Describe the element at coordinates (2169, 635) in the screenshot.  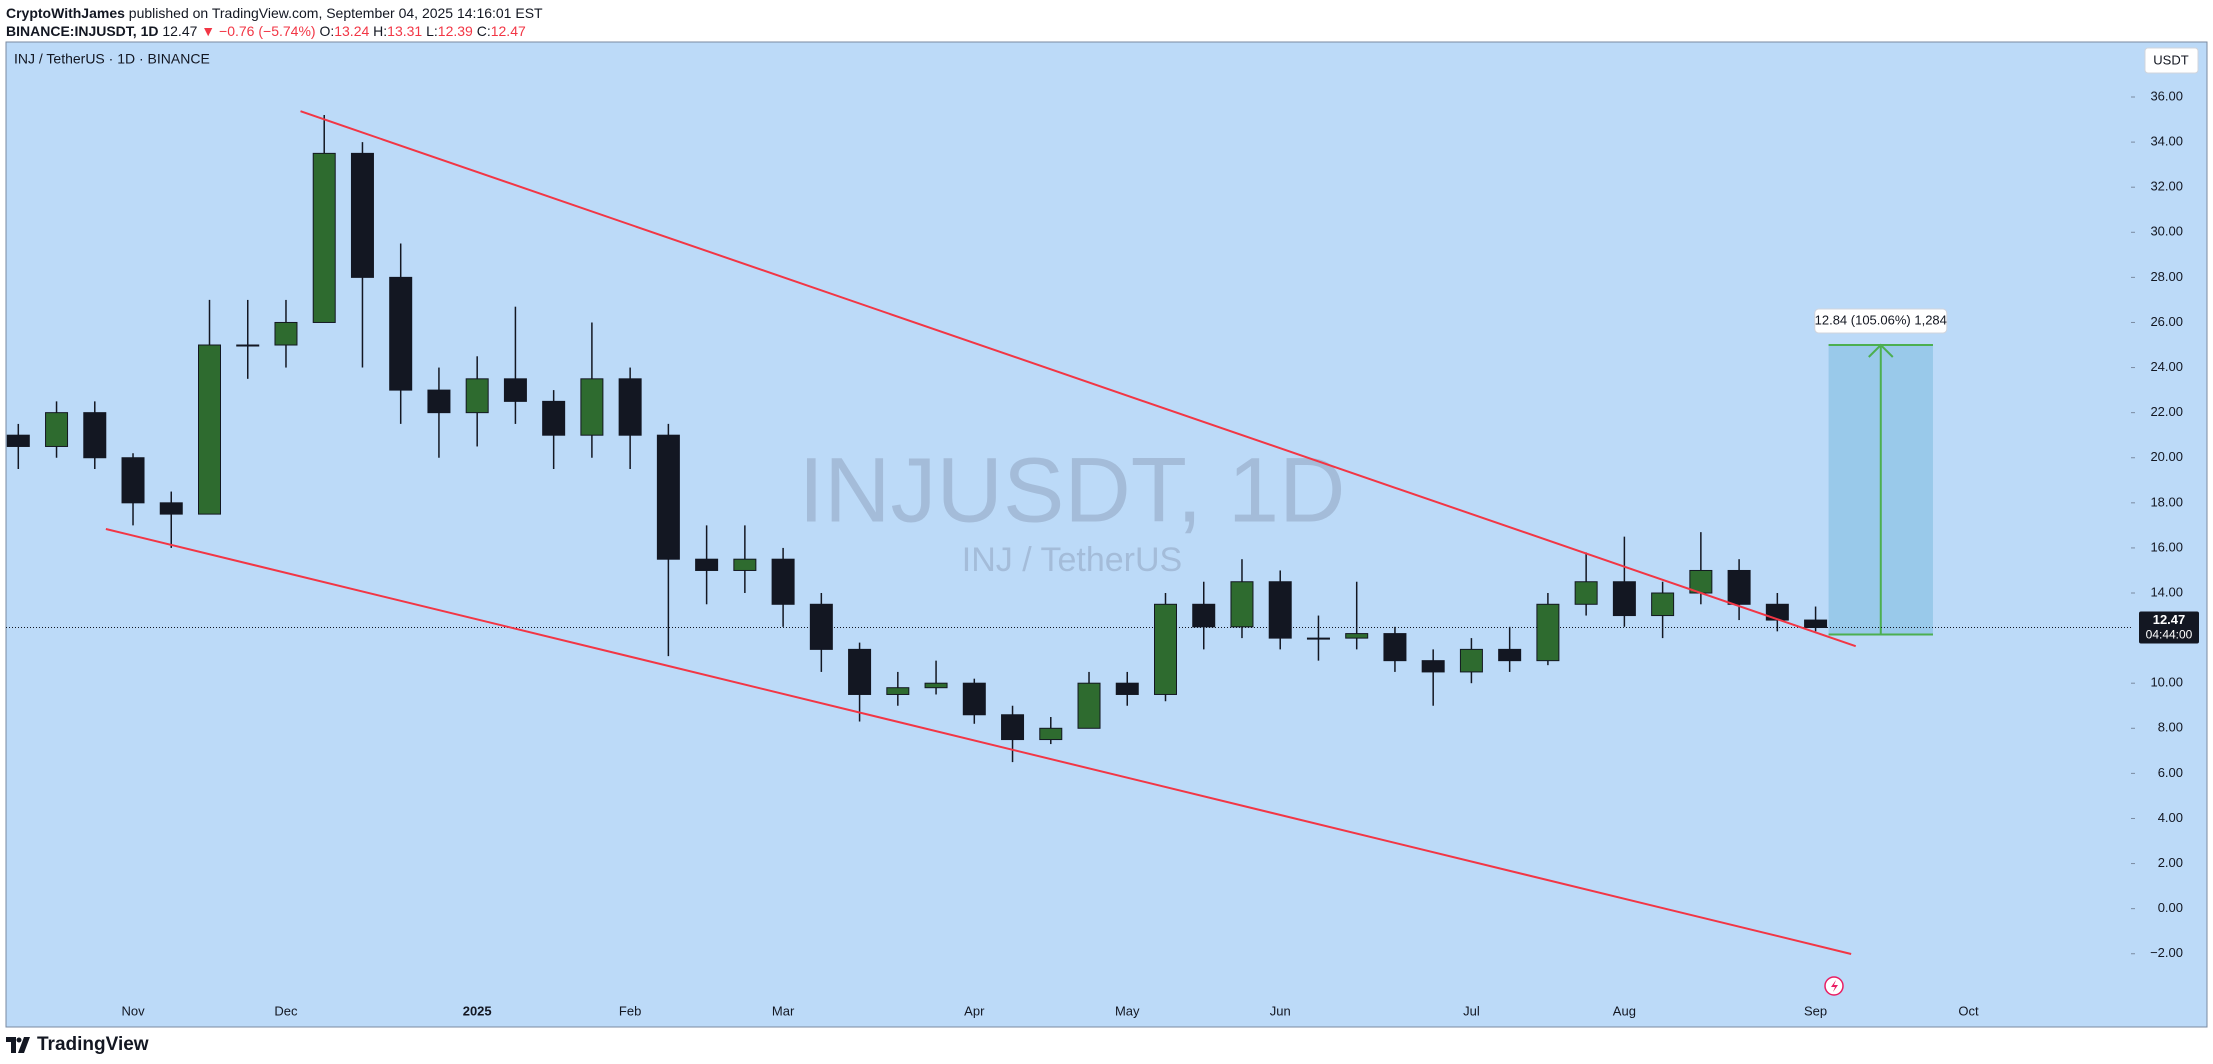
I see `countdown: 04:44:00` at that location.